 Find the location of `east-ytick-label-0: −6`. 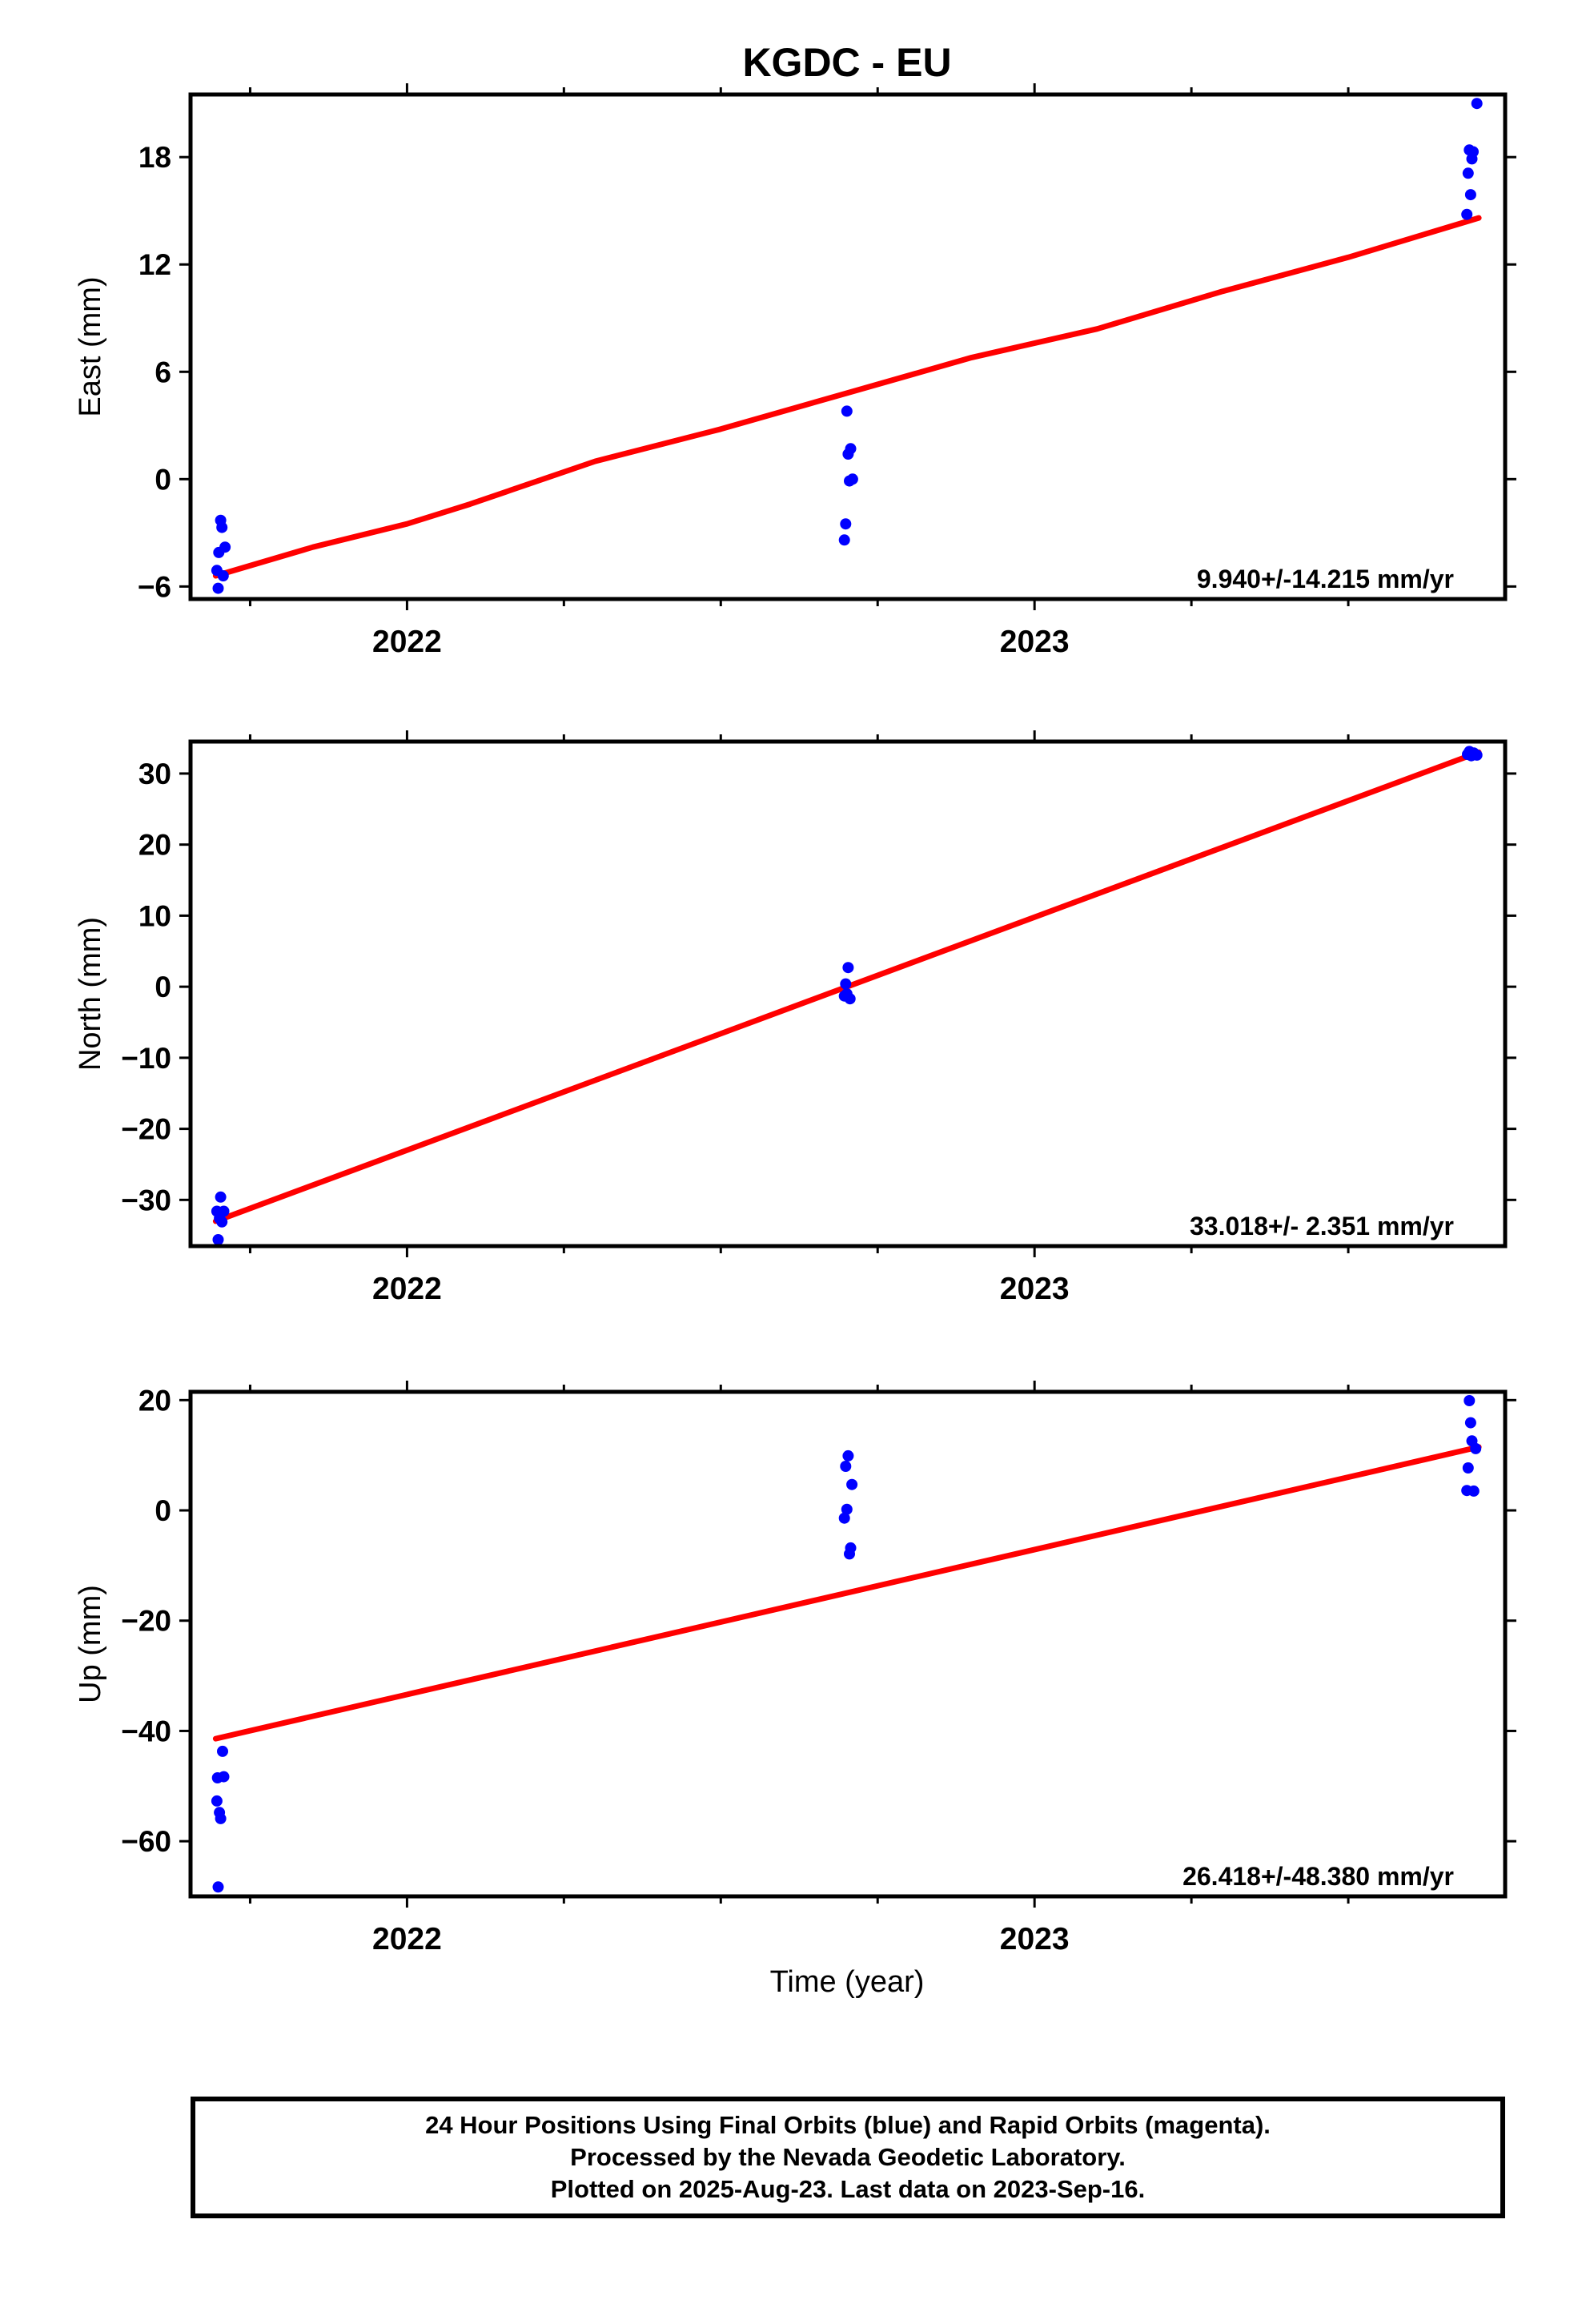

east-ytick-label-0: −6 is located at coordinates (154, 586).